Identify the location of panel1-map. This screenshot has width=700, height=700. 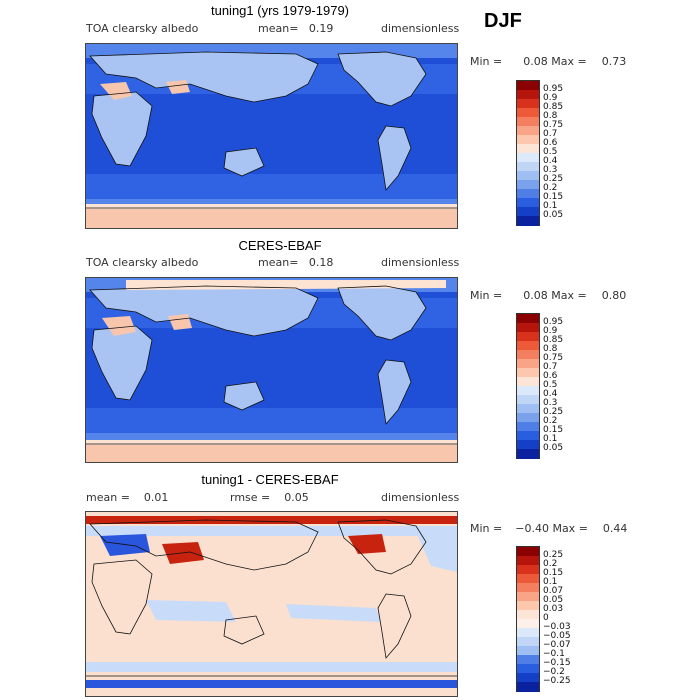
(271, 136).